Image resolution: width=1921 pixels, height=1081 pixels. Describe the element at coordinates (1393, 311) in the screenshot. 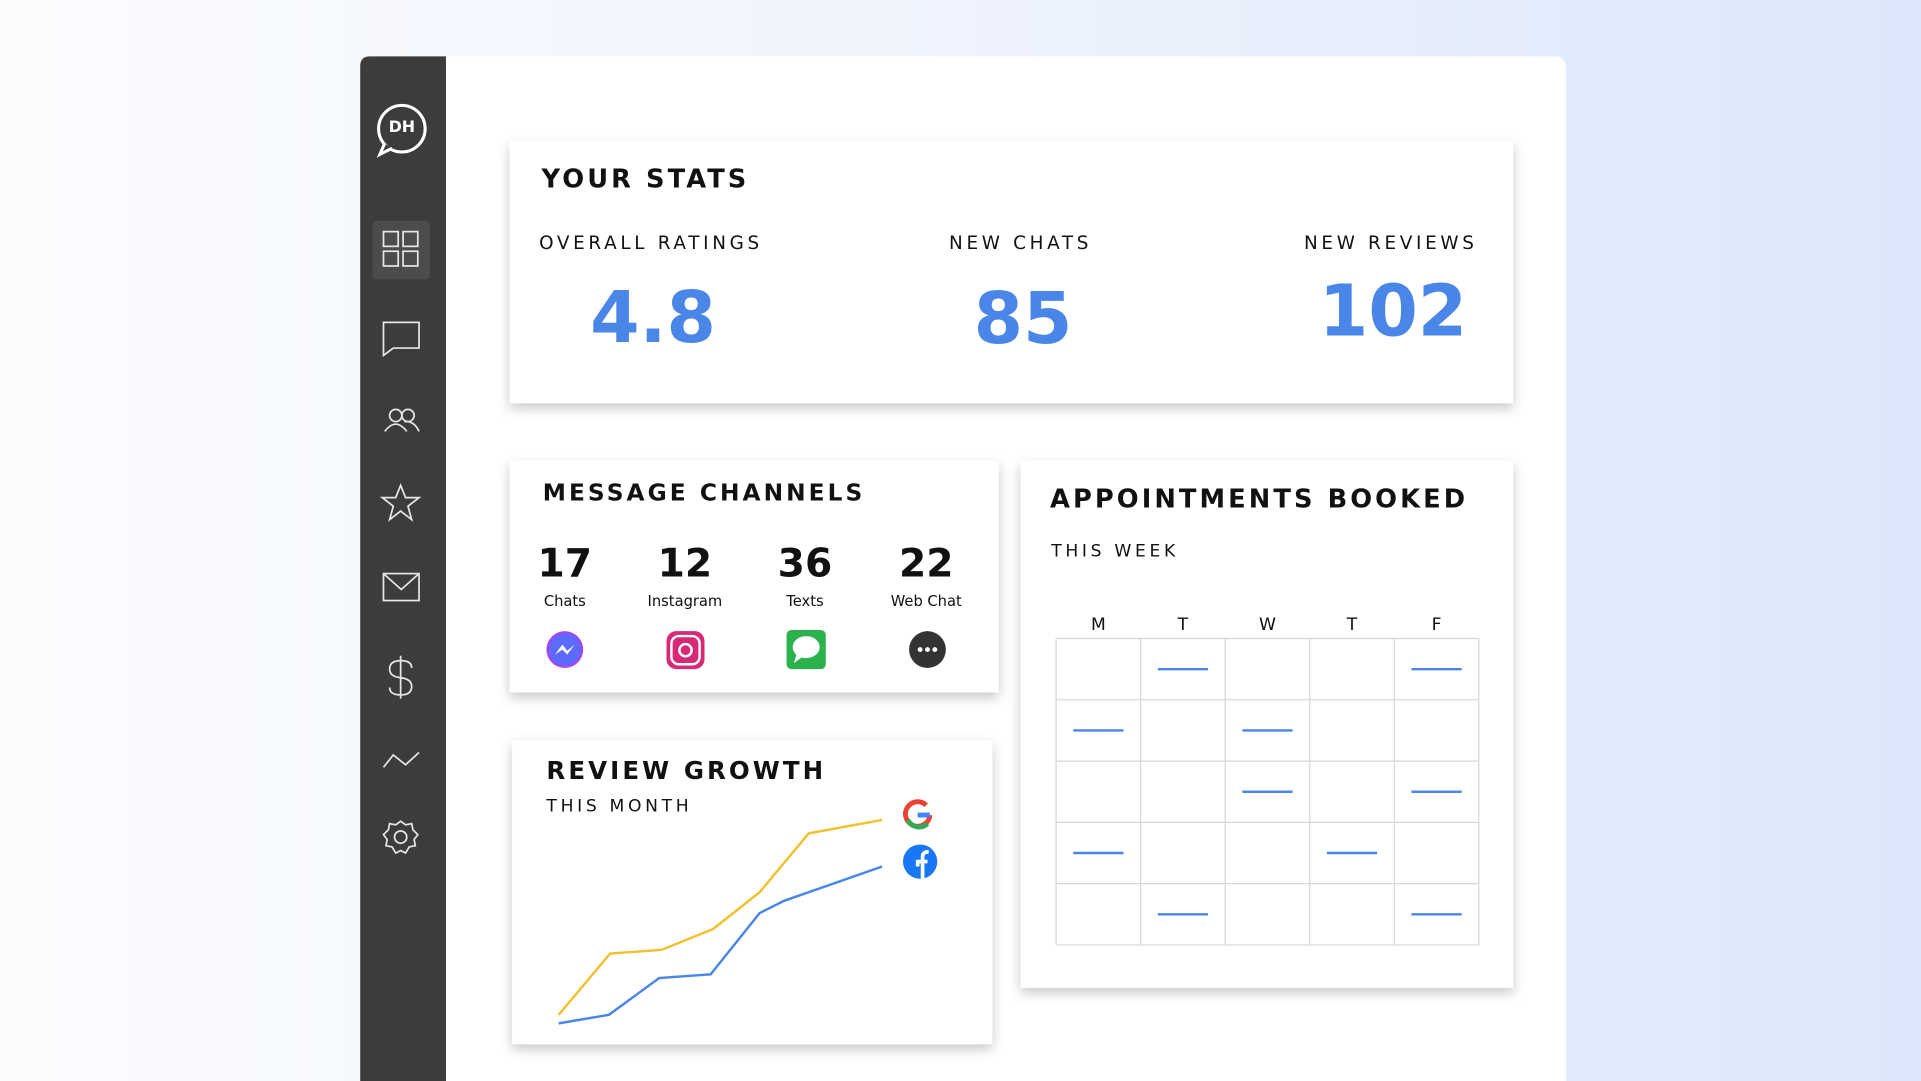

I see `stat-value: 102` at that location.